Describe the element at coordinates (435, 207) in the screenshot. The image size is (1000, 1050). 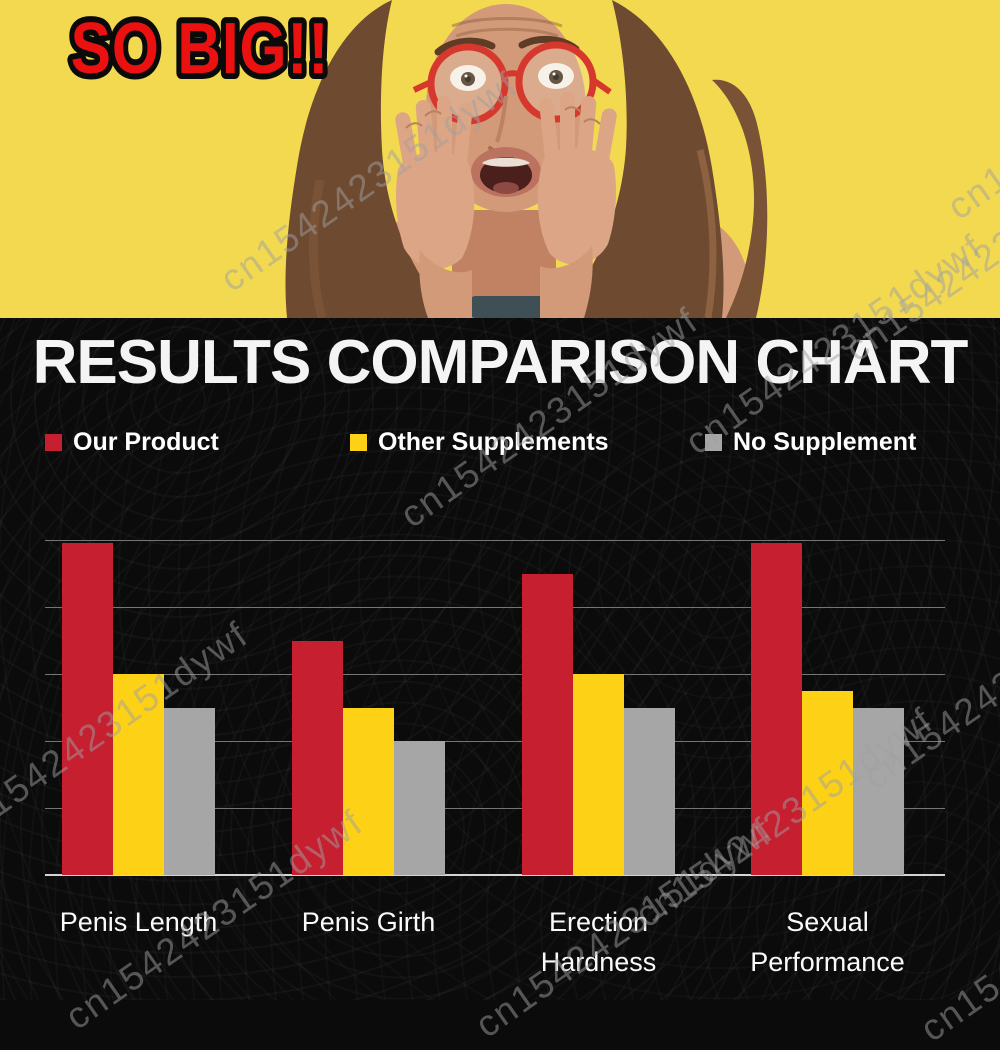
I see `left-hand` at that location.